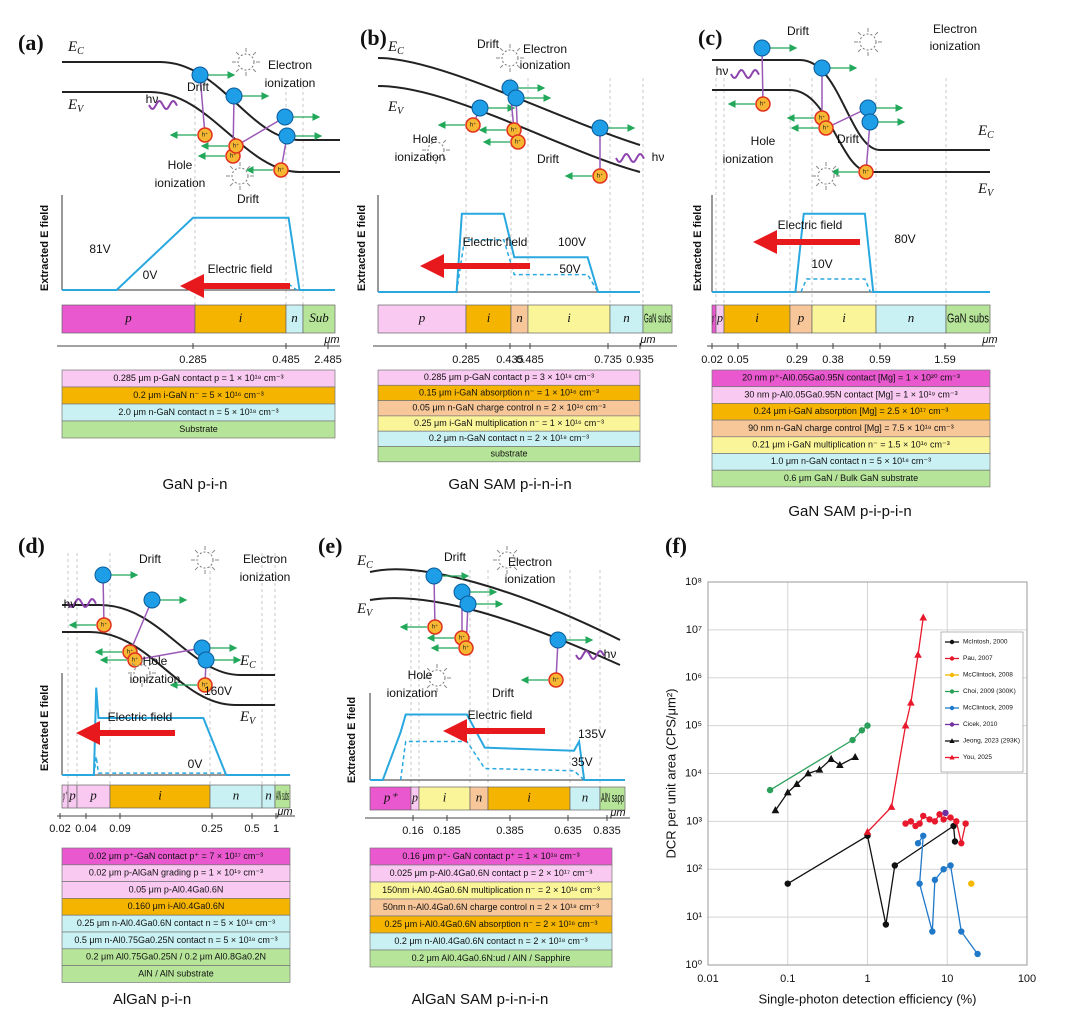 The height and width of the screenshot is (1011, 1080). Describe the element at coordinates (657, 317) in the screenshot. I see `layer-label: GaN subs` at that location.